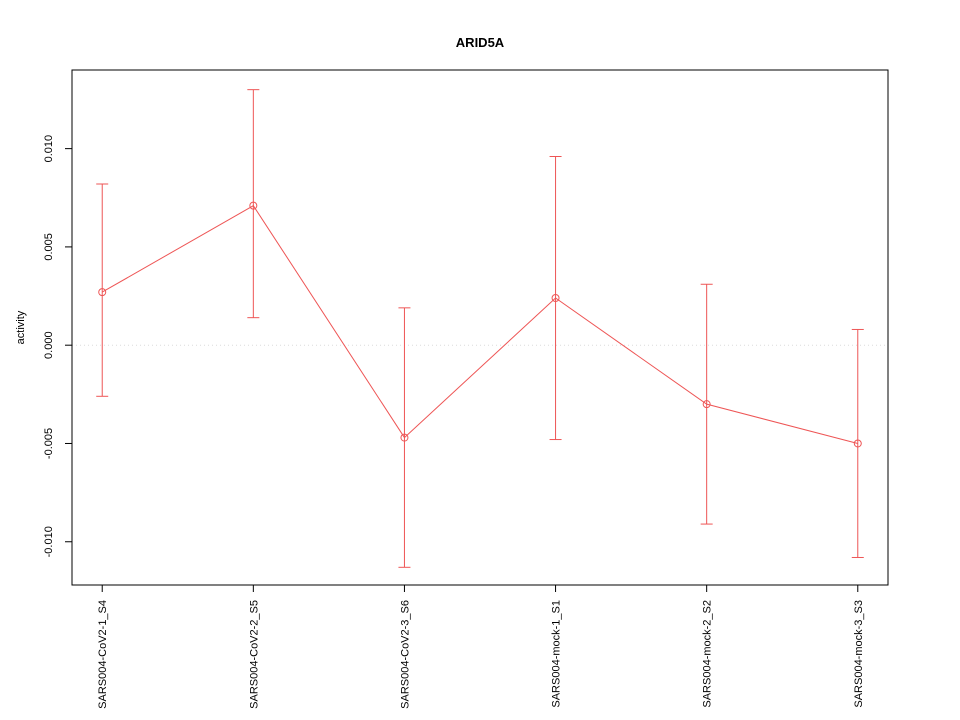 The image size is (960, 720). What do you see at coordinates (405, 654) in the screenshot?
I see `x-tick-label: SARS004-CoV2-3_S6` at bounding box center [405, 654].